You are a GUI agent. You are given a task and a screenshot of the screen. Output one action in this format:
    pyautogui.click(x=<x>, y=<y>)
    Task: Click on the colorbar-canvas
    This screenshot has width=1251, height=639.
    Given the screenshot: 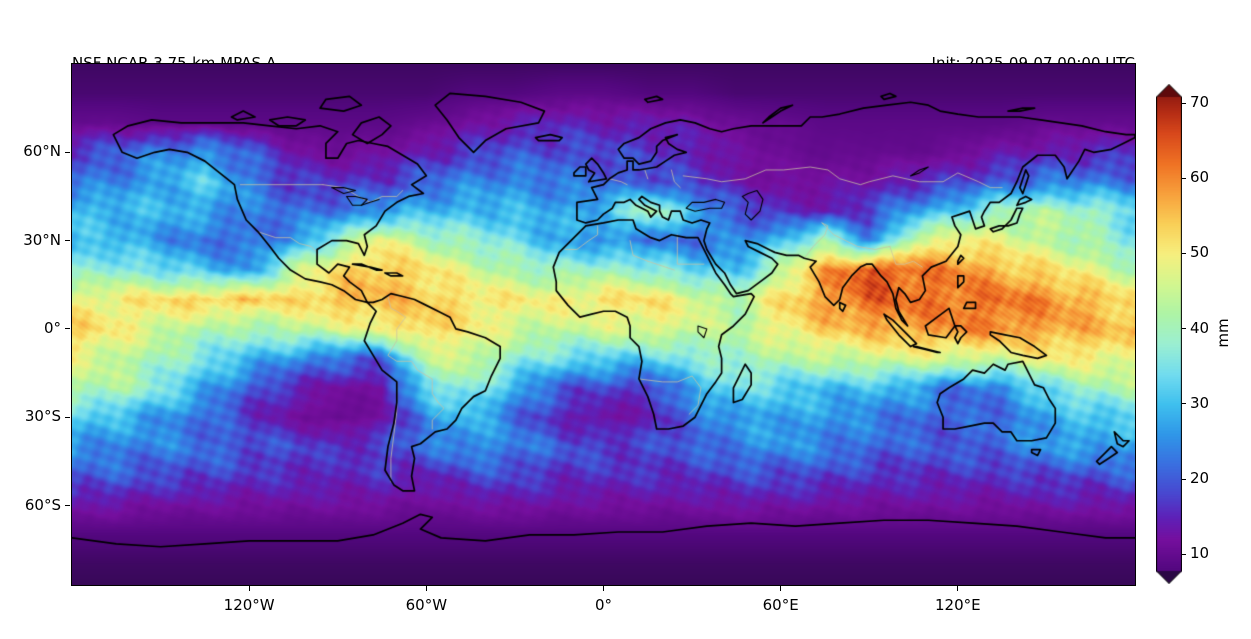 What is the action you would take?
    pyautogui.click(x=1169, y=334)
    